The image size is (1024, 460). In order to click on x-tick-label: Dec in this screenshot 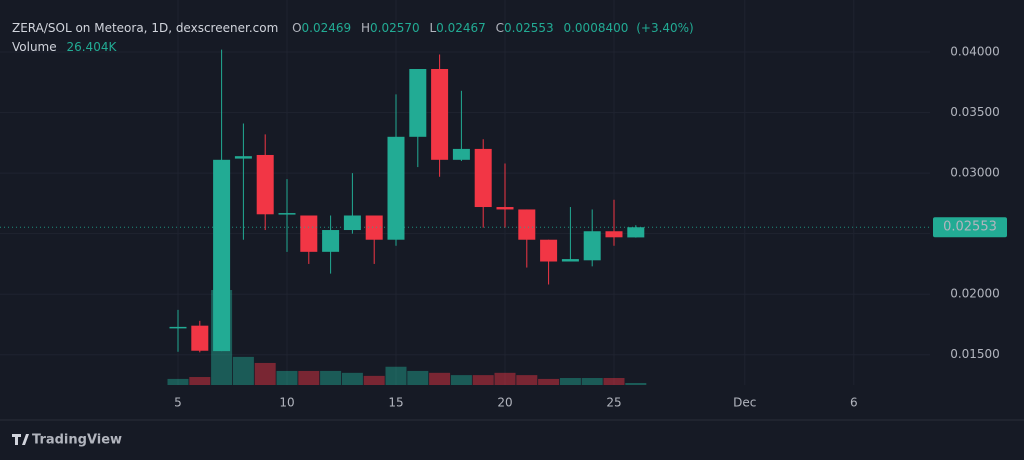, I will do `click(744, 403)`.